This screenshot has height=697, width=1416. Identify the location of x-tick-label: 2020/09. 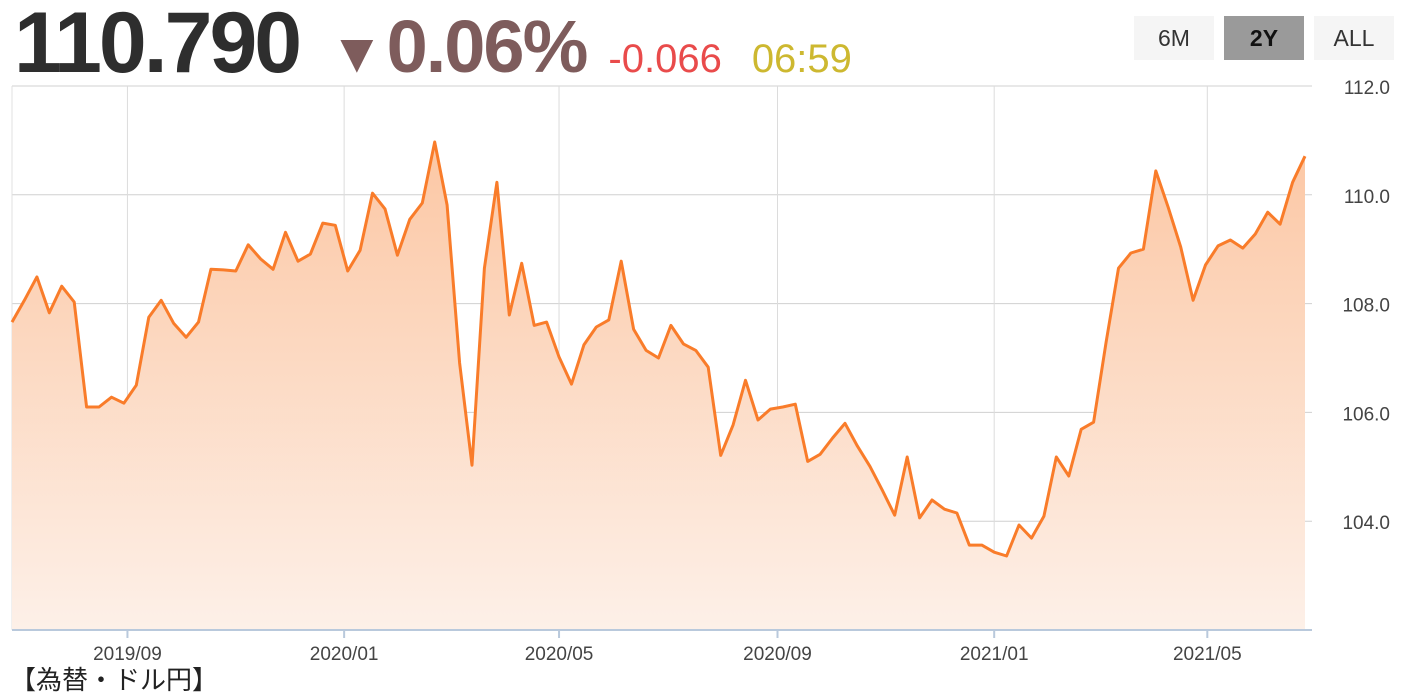
(777, 654).